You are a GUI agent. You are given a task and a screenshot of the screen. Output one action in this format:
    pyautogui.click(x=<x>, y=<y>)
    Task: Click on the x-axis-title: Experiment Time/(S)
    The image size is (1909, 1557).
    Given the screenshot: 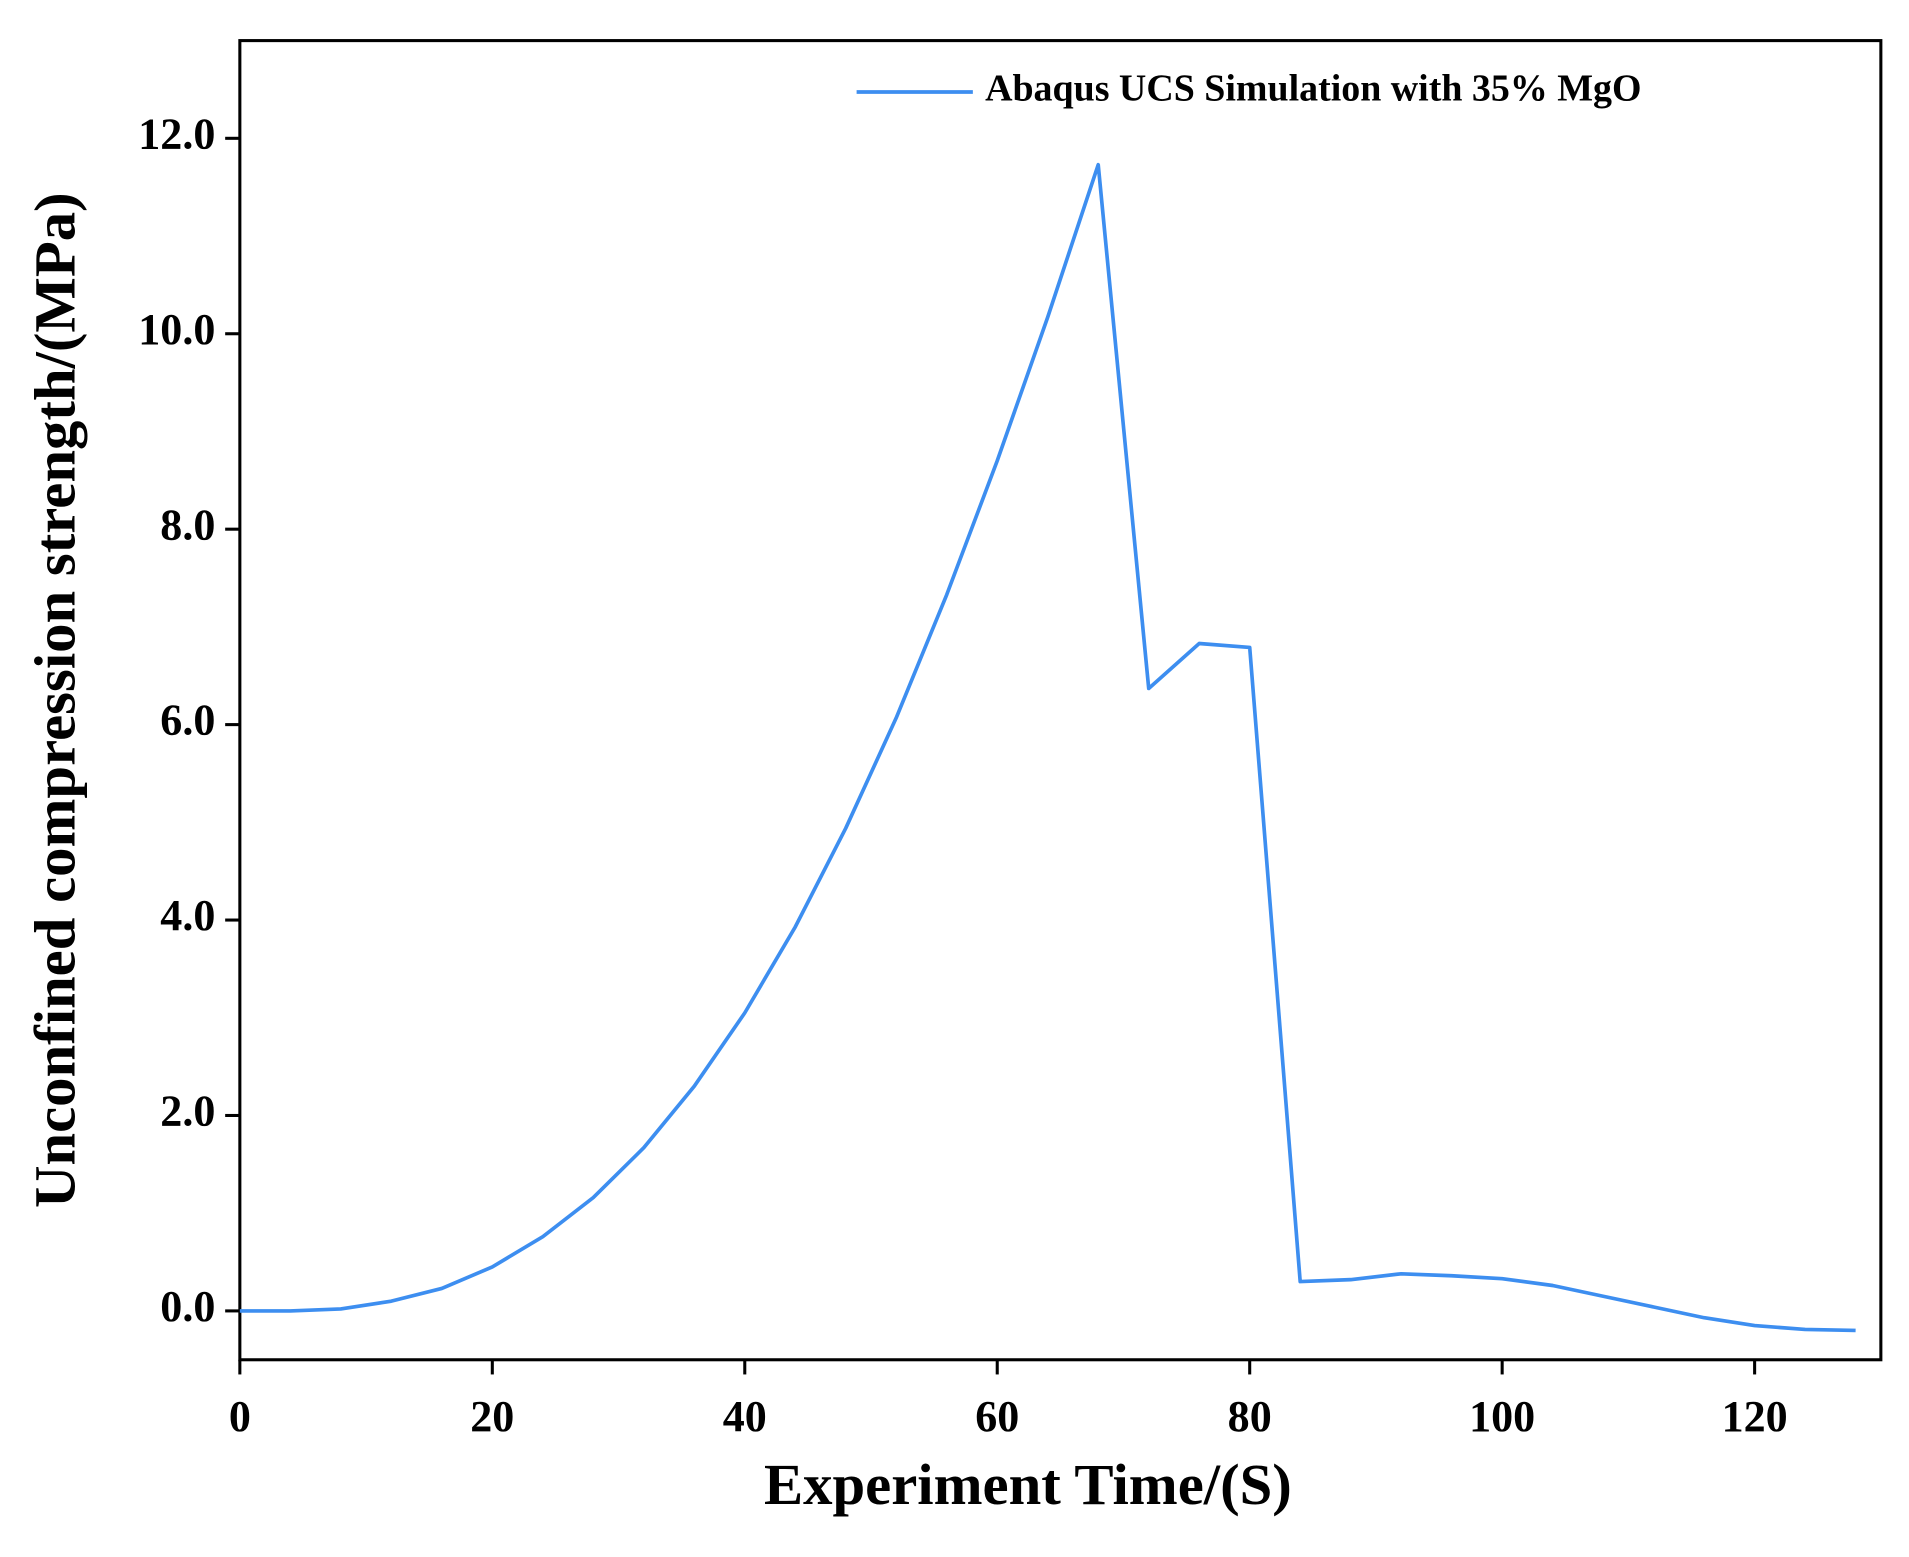 What is the action you would take?
    pyautogui.click(x=1028, y=1484)
    